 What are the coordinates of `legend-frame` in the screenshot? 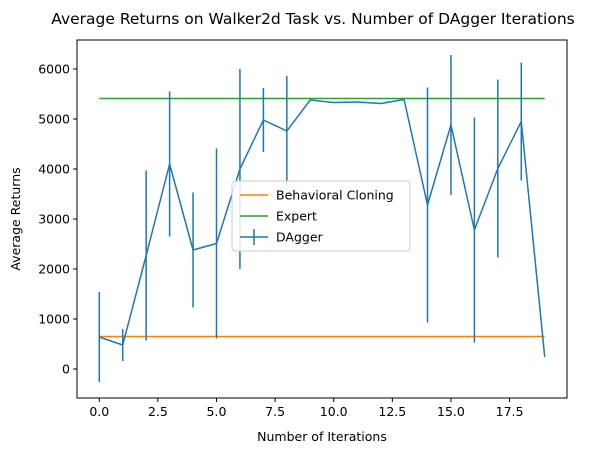 It's located at (321, 216).